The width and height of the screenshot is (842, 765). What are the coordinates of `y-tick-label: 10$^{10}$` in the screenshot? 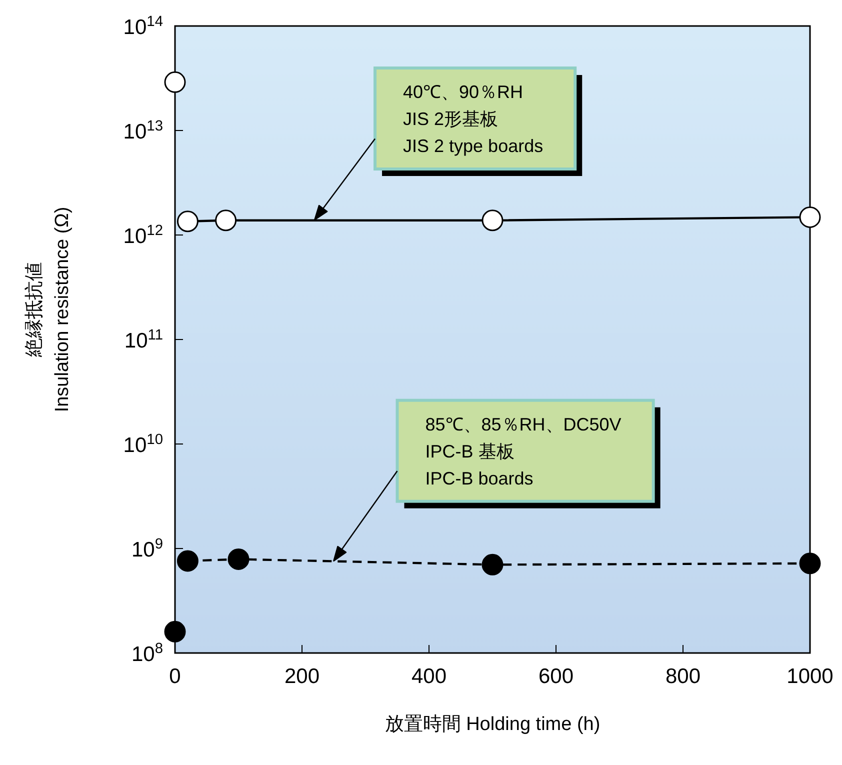 It's located at (143, 444).